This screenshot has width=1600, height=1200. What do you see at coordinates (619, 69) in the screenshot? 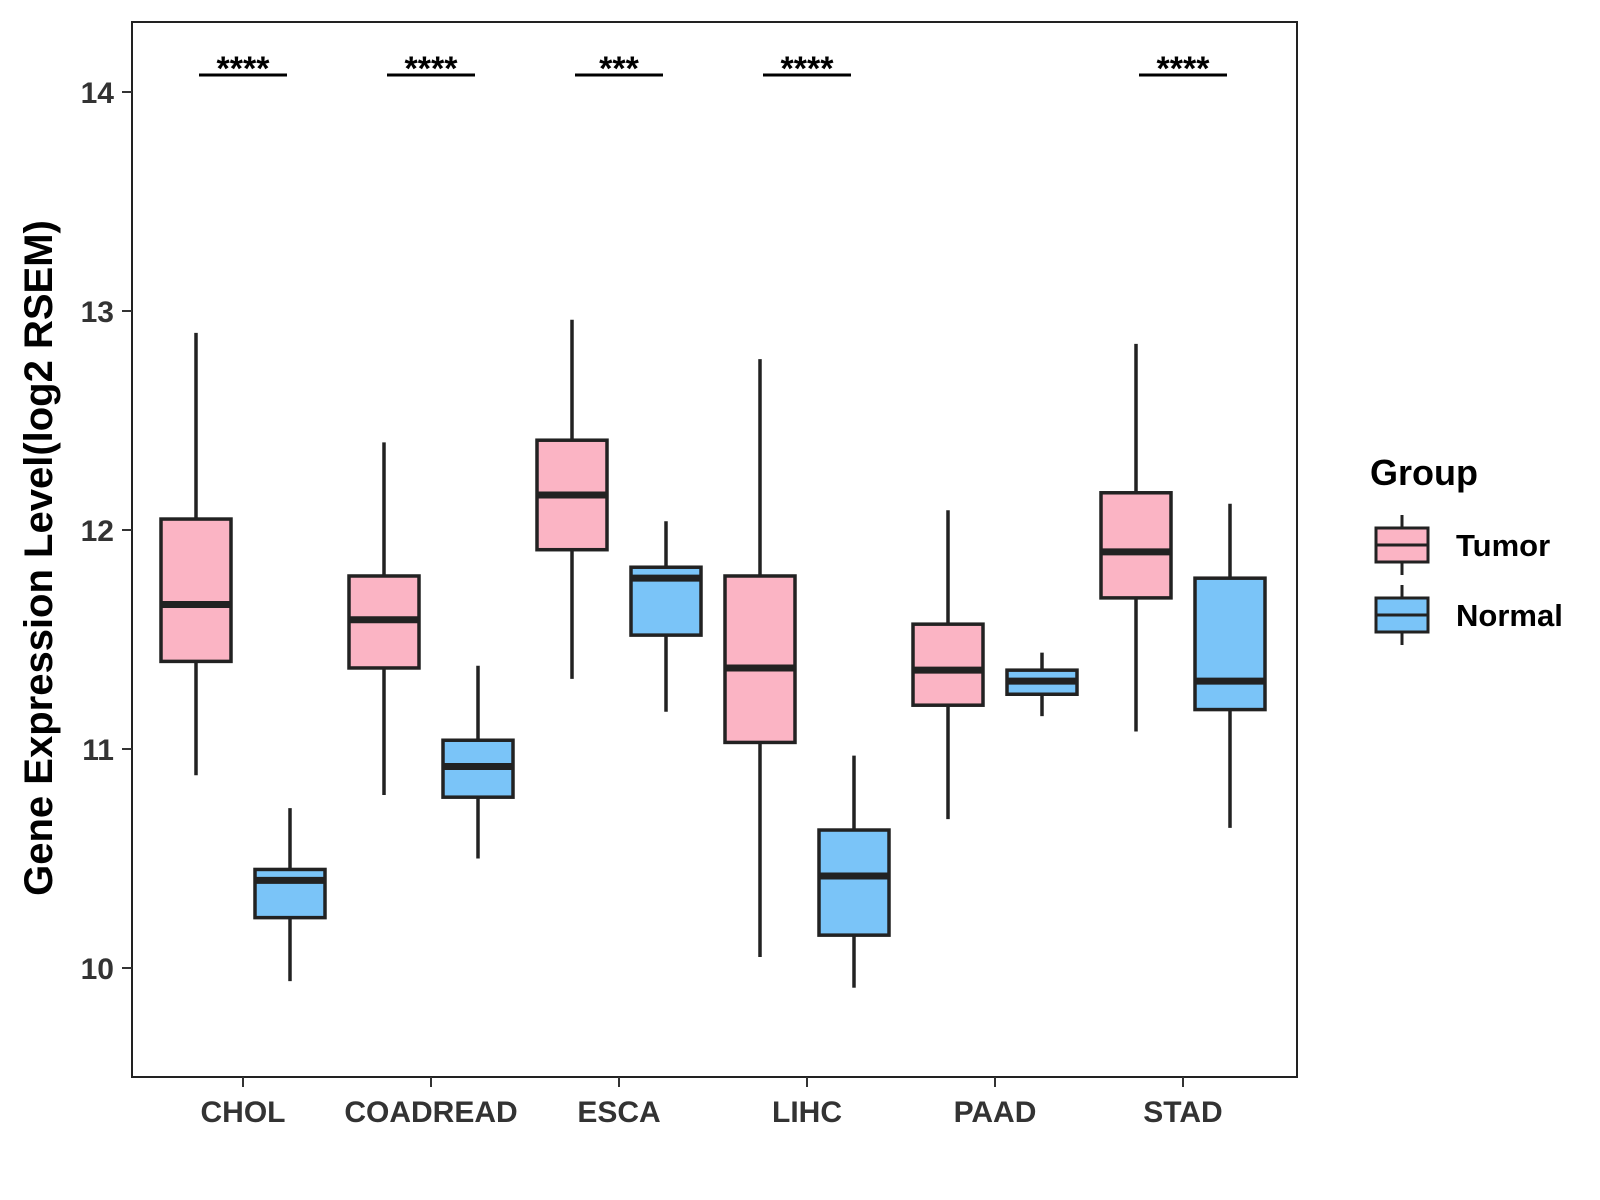
I see `significance-label-esca: ***` at bounding box center [619, 69].